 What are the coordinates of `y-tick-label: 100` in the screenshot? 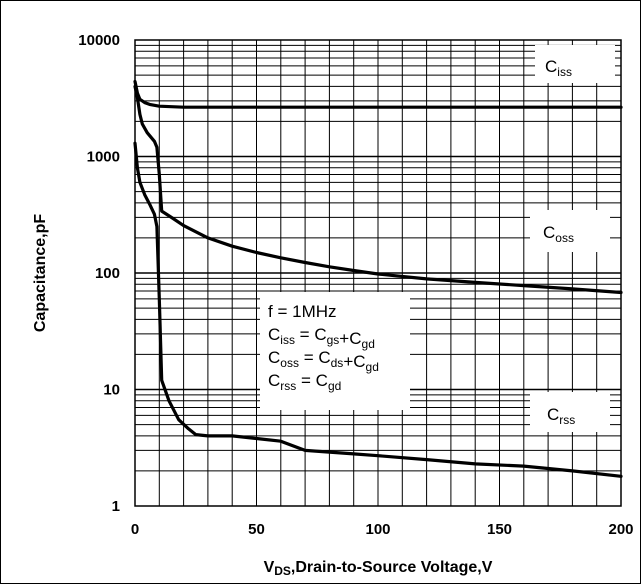 It's located at (107, 273).